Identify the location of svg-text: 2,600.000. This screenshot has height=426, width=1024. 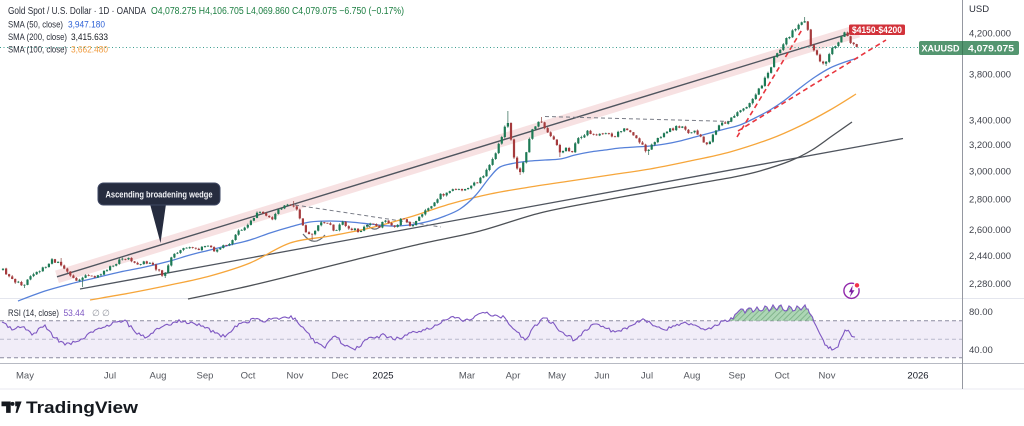
(990, 230).